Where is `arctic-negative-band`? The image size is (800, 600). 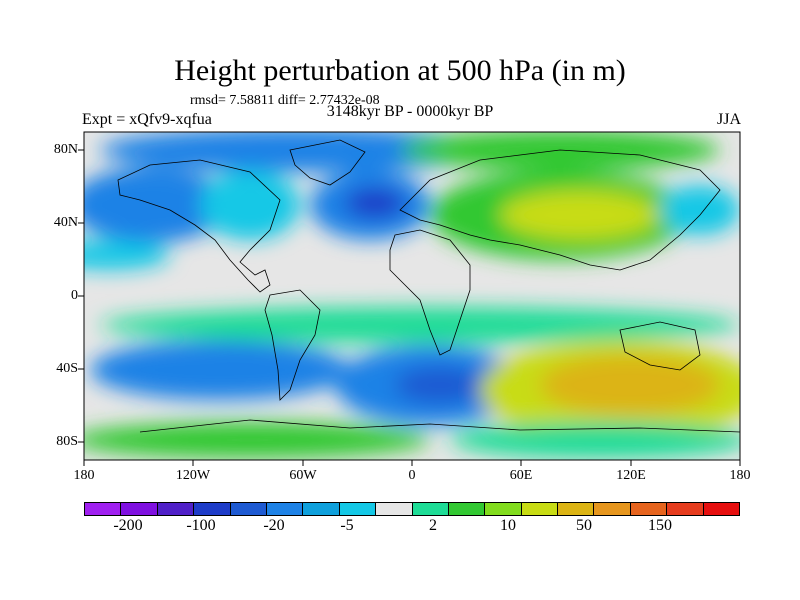
arctic-negative-band is located at coordinates (300, 152).